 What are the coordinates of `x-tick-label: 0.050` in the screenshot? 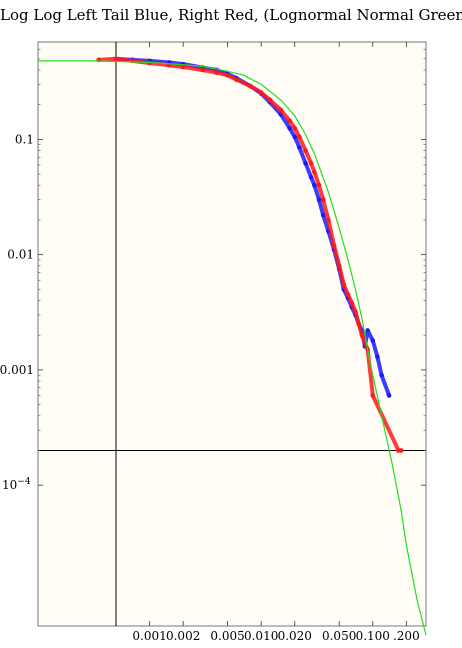 It's located at (339, 636).